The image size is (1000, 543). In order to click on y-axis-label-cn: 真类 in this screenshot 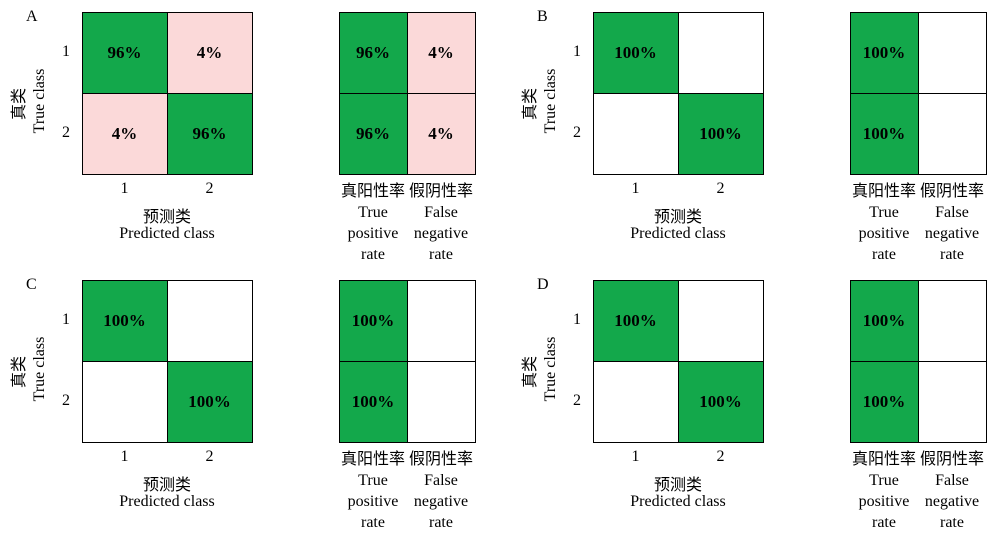, I will do `click(19, 104)`.